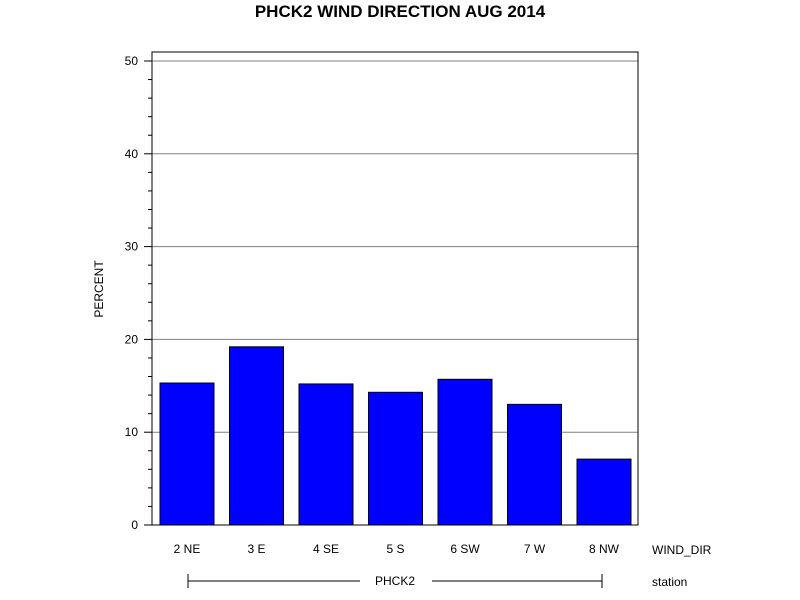 The image size is (800, 600). I want to click on y-axis-label: PERCENT, so click(99, 289).